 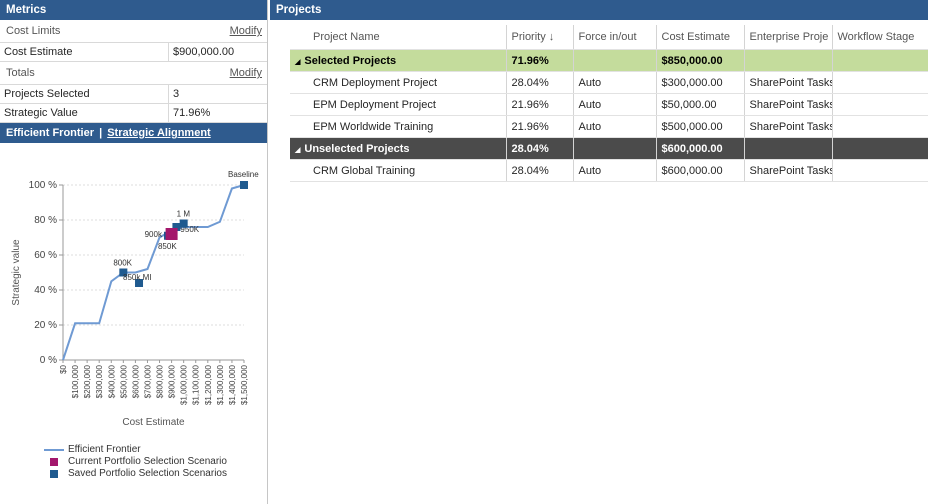 I want to click on x-tick-label: $700,000, so click(x=147, y=381).